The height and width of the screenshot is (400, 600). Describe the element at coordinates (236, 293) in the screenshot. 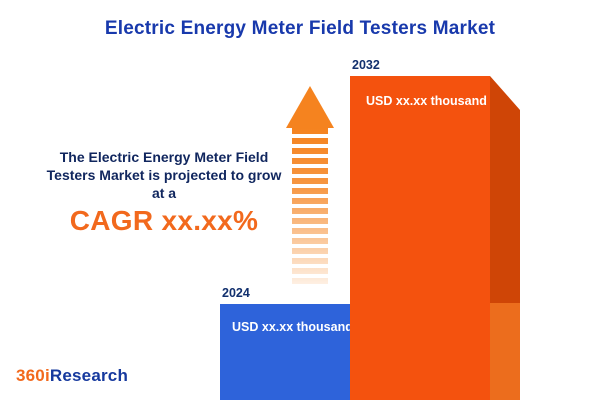

I see `bar-2024-year-label: 2024` at that location.